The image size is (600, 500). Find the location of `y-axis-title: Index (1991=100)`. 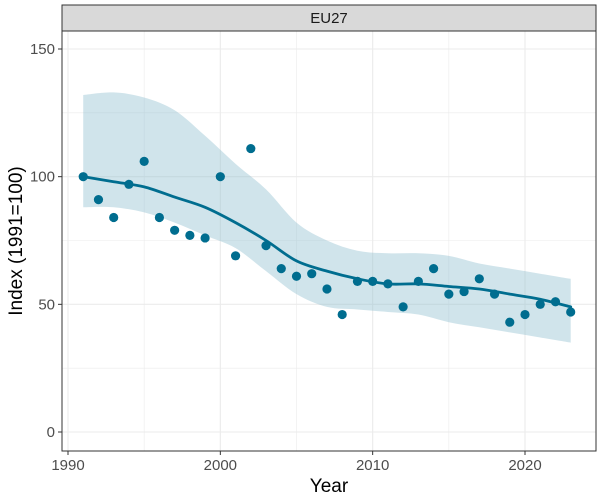

y-axis-title: Index (1991=100) is located at coordinates (16, 240).